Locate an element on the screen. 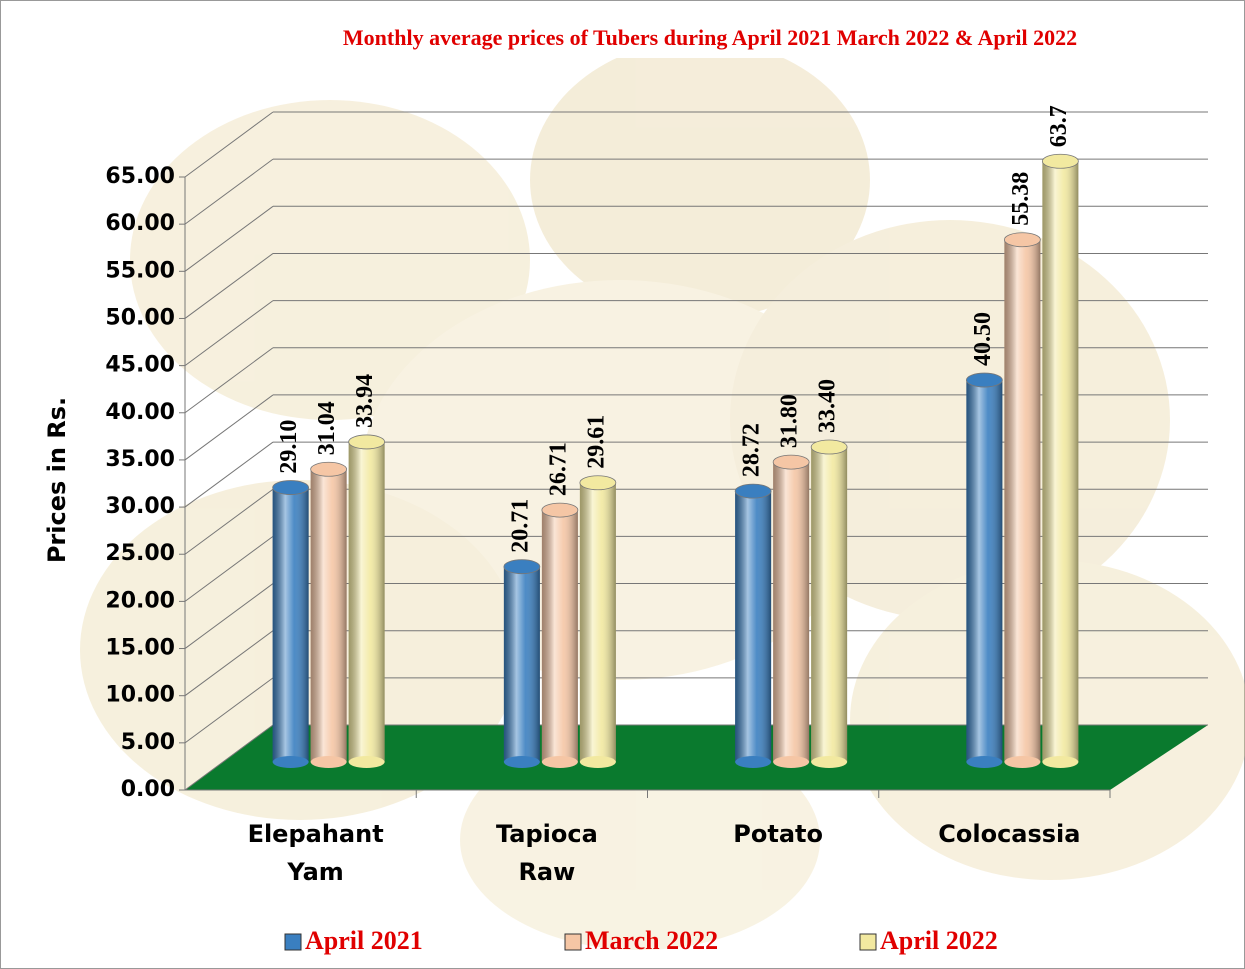  value-label: 31.04 is located at coordinates (327, 428).